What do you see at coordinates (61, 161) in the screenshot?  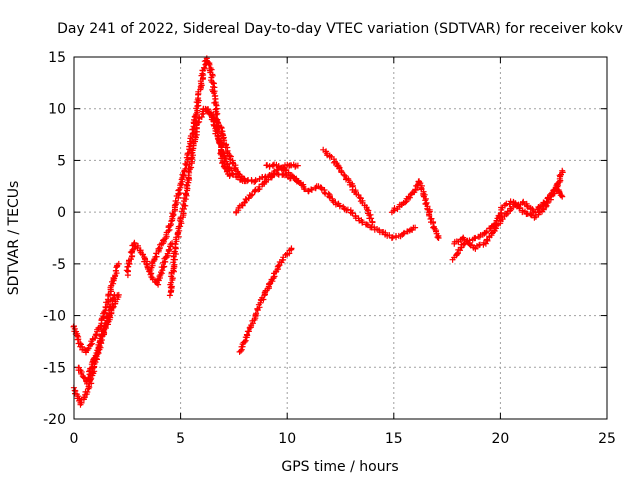 I see `y-tick-label: 5` at bounding box center [61, 161].